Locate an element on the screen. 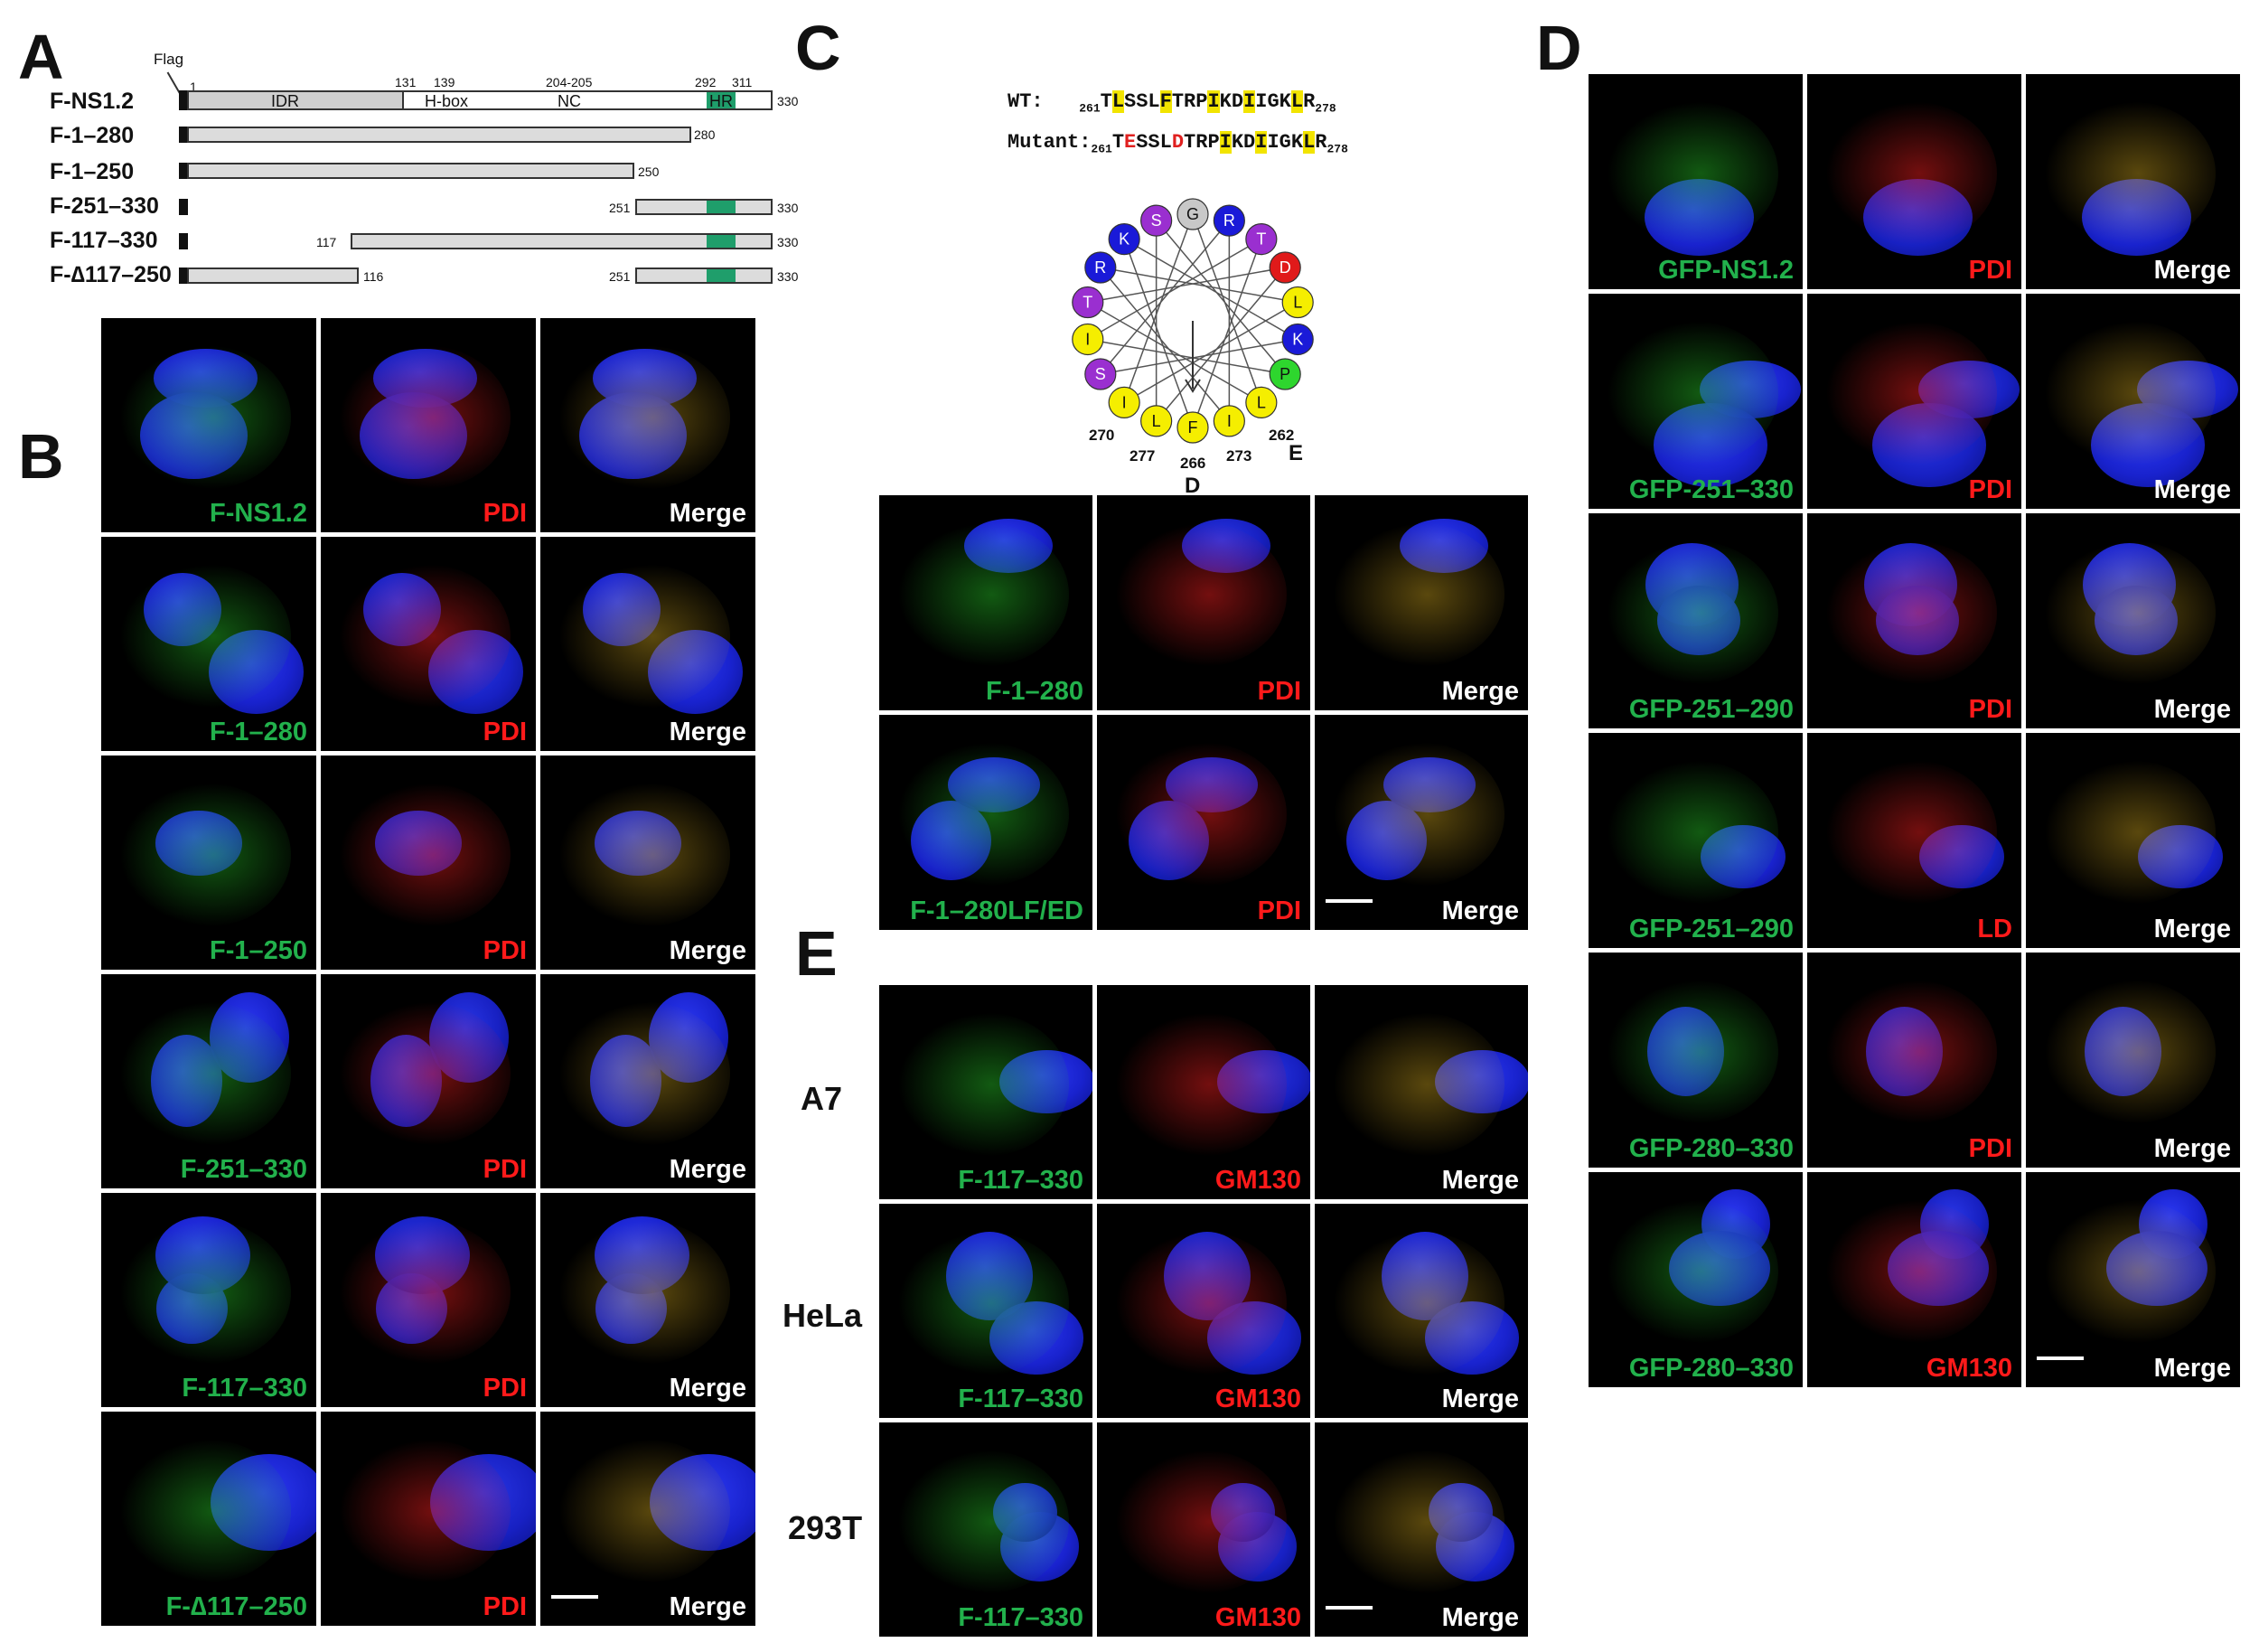 This screenshot has height=1652, width=2259. construct-channel: F-1–280LF/ED is located at coordinates (985, 822).